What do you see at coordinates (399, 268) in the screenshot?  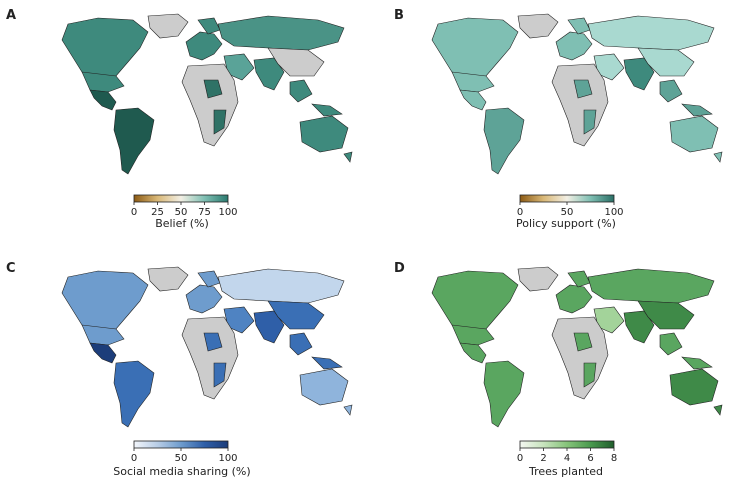 I see `panel-letter: D` at bounding box center [399, 268].